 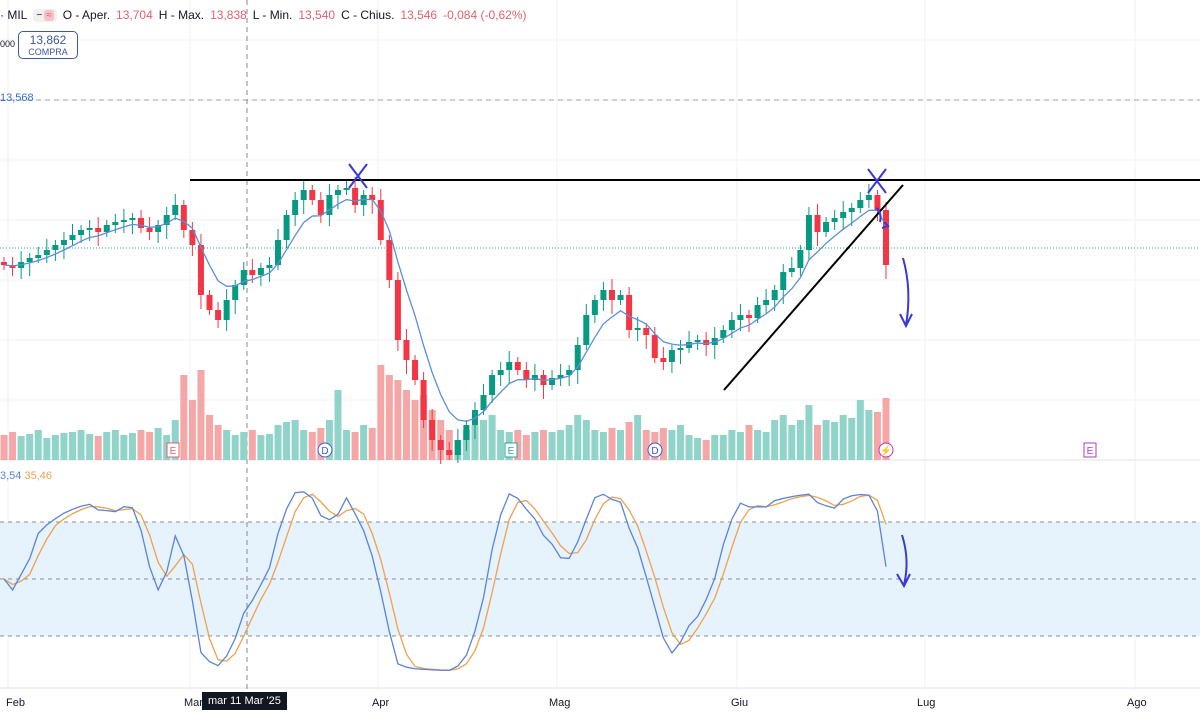 What do you see at coordinates (134, 15) in the screenshot?
I see `open-value: 13,704` at bounding box center [134, 15].